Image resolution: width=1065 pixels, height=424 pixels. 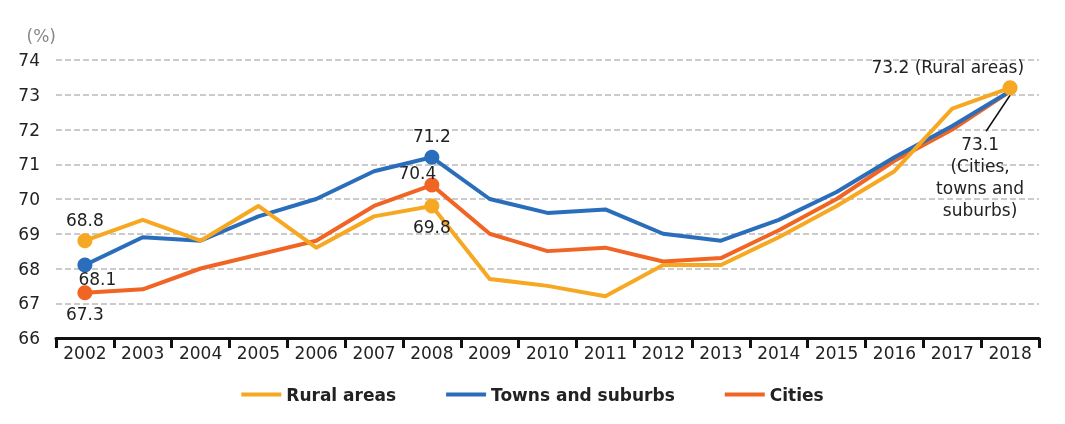 What do you see at coordinates (894, 352) in the screenshot?
I see `x-tick-label: 2016` at bounding box center [894, 352].